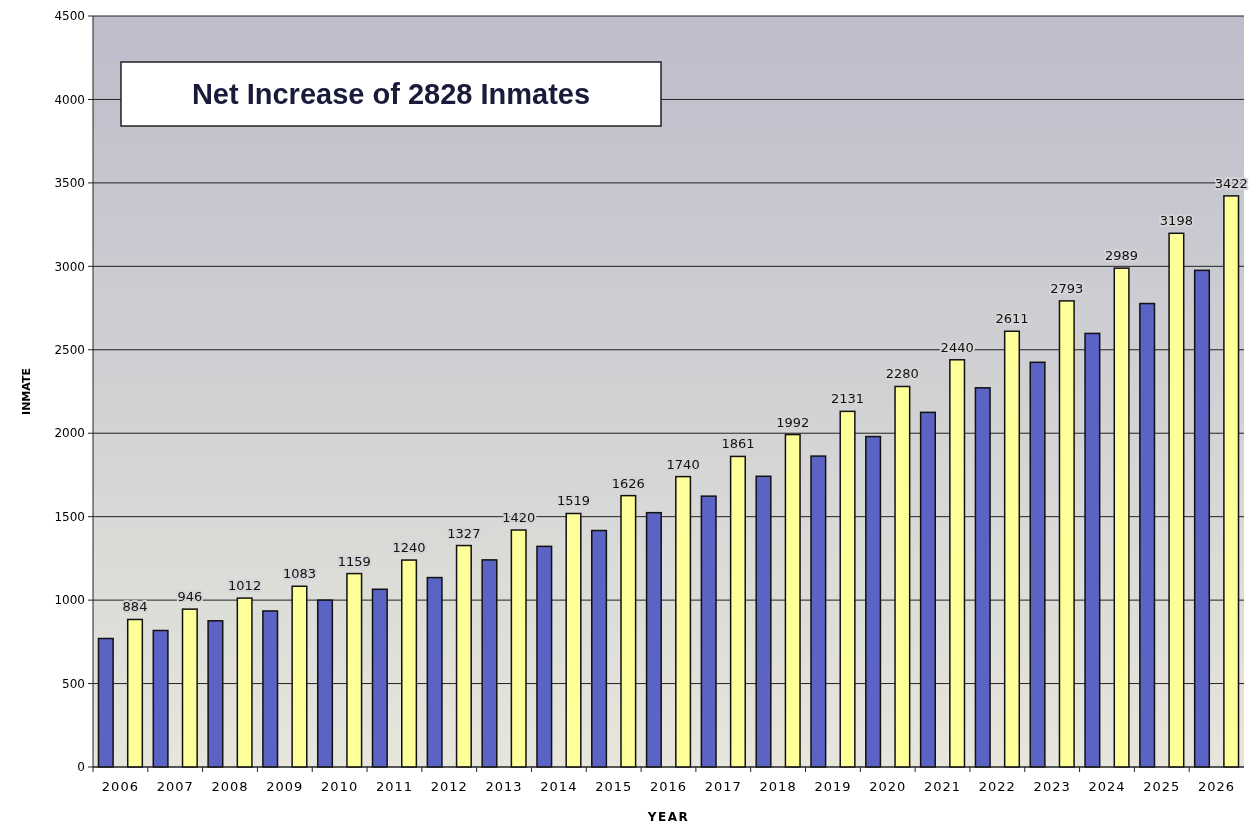 The height and width of the screenshot is (837, 1260). What do you see at coordinates (1012, 319) in the screenshot?
I see `data-label: 2611` at bounding box center [1012, 319].